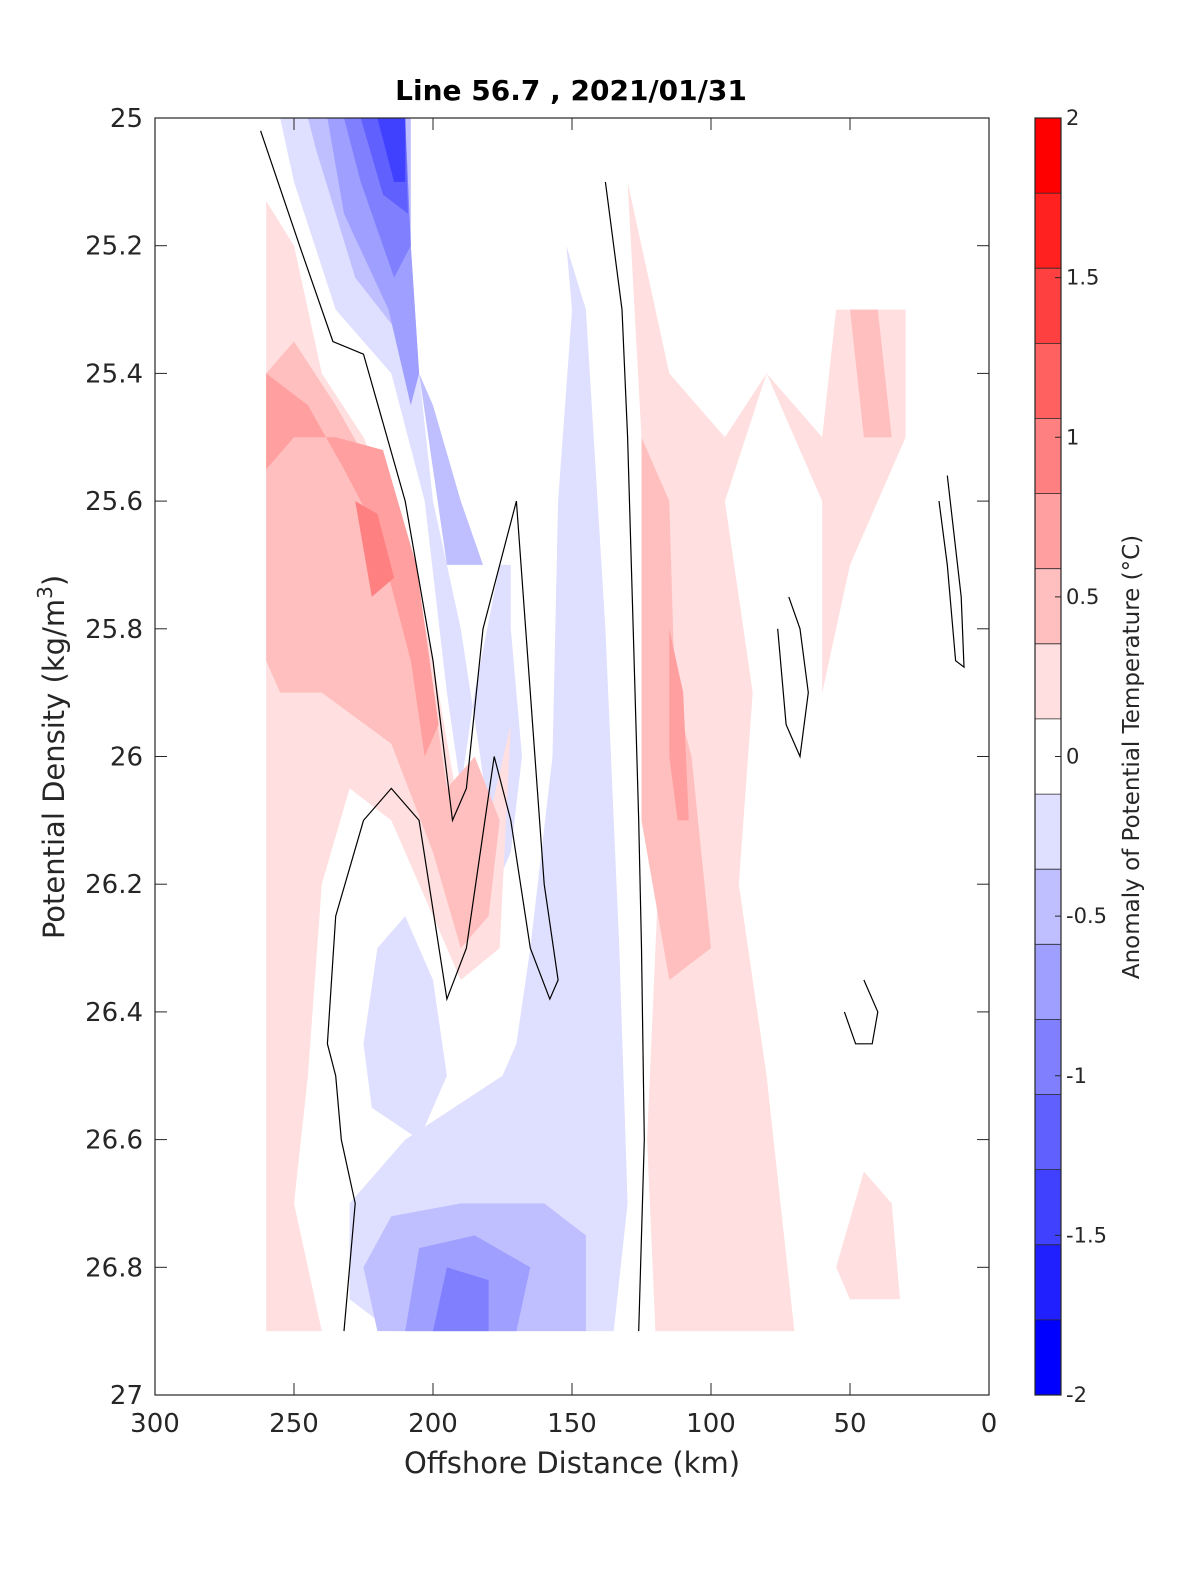 Image resolution: width=1200 pixels, height=1575 pixels. I want to click on y-tick-label-2: 25.4, so click(114, 374).